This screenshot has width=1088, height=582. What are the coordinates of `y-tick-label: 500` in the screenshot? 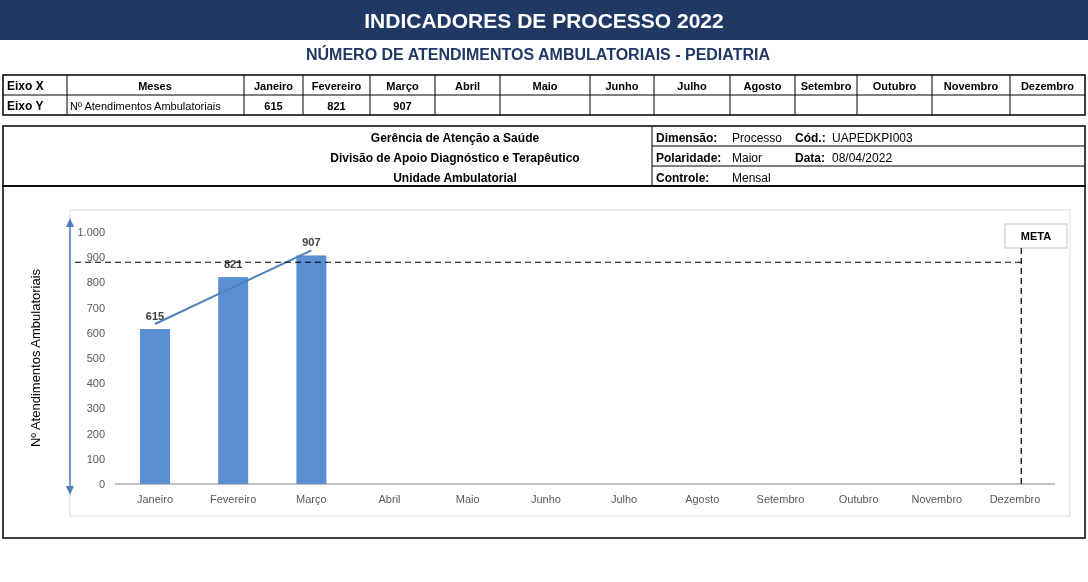 It's located at (95, 358).